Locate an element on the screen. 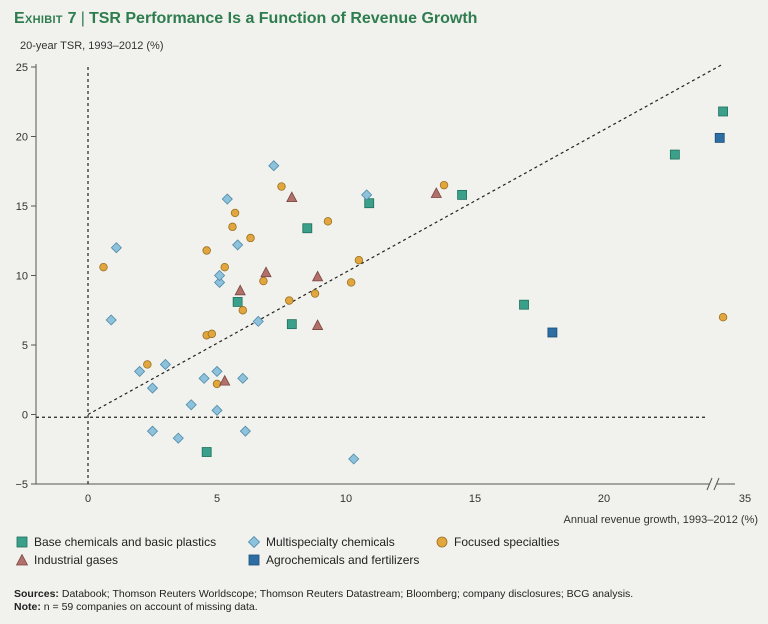  legend-label: Base chemicals and basic plastics is located at coordinates (125, 542).